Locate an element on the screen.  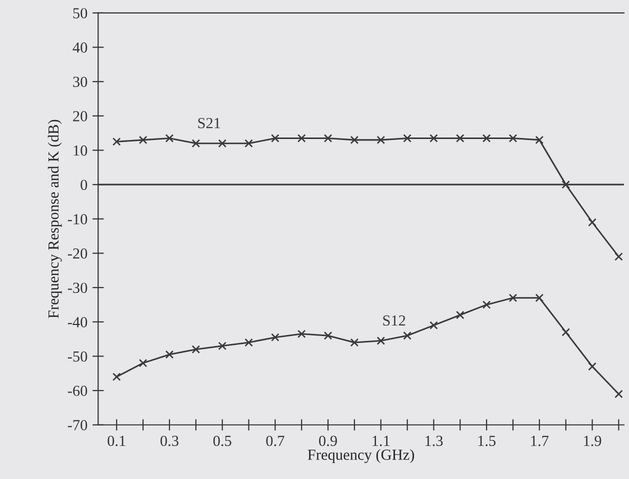
y-tick-label: 10 is located at coordinates (81, 150).